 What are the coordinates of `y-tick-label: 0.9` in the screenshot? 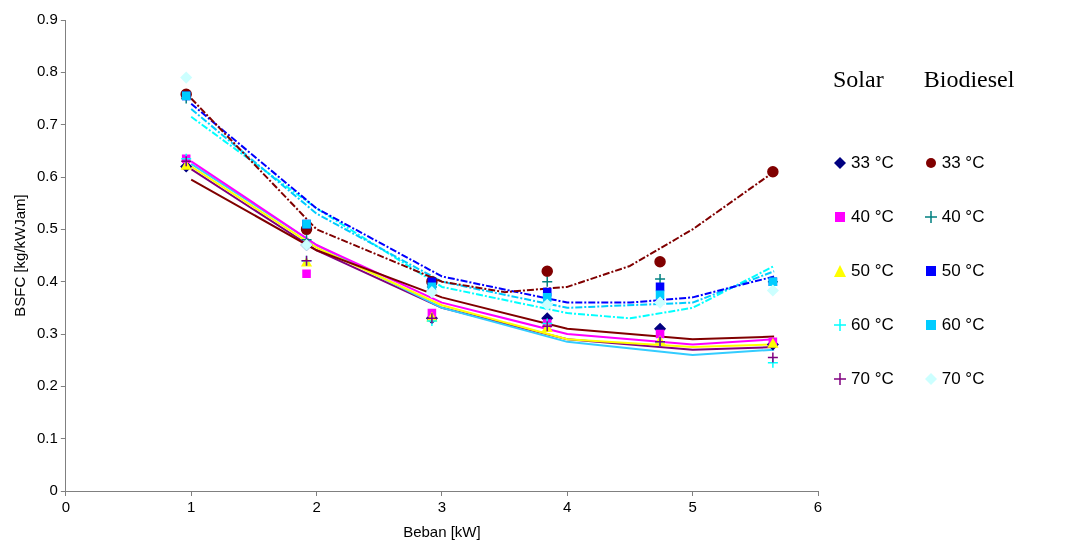 It's located at (47, 19).